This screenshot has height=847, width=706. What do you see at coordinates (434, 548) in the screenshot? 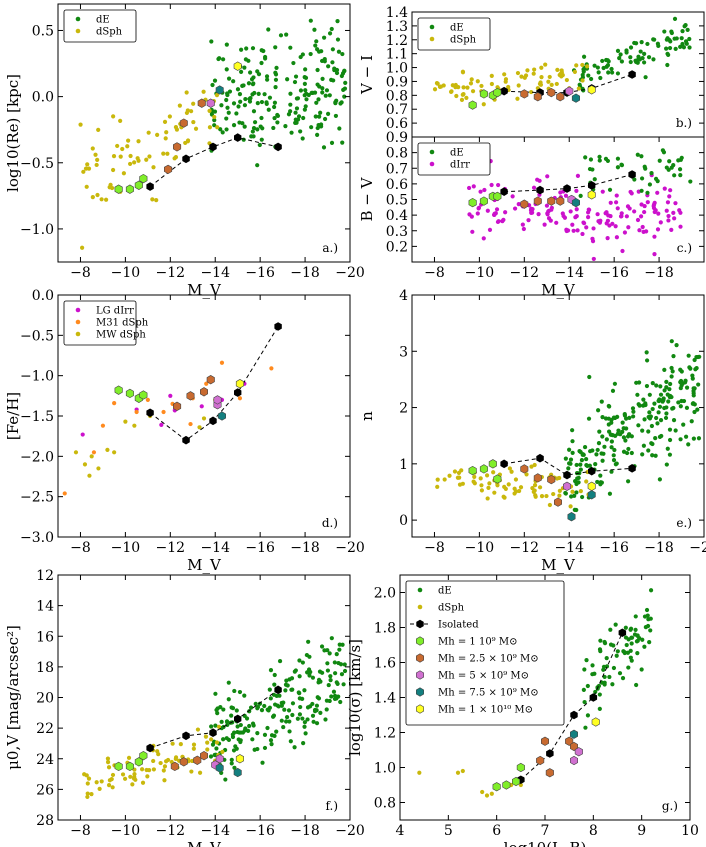
I see `x-tick-label: −8` at bounding box center [434, 548].